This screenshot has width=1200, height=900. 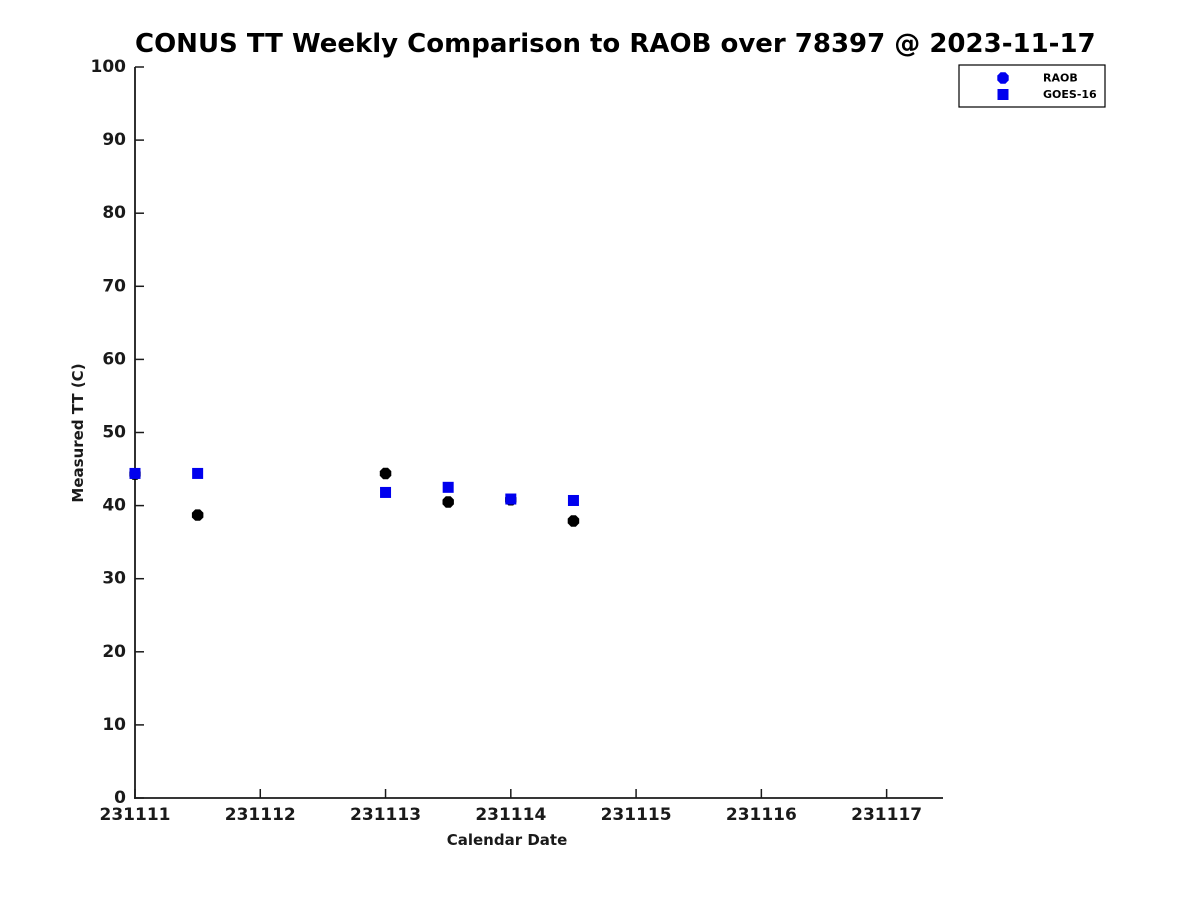 What do you see at coordinates (114, 359) in the screenshot?
I see `y-tick-label: 60` at bounding box center [114, 359].